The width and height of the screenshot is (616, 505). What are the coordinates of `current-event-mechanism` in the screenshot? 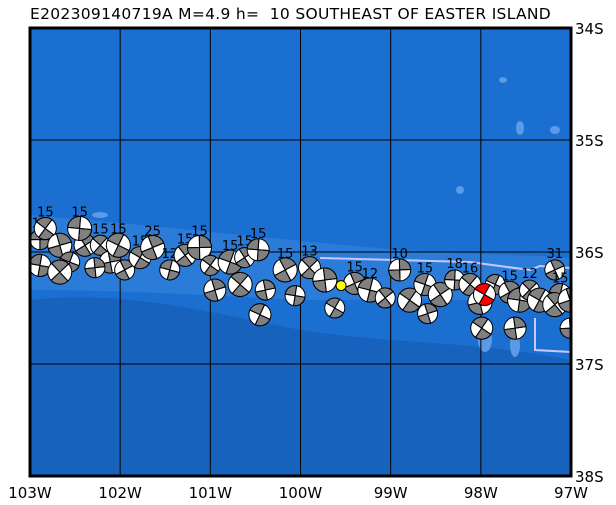 It's located at (484, 295).